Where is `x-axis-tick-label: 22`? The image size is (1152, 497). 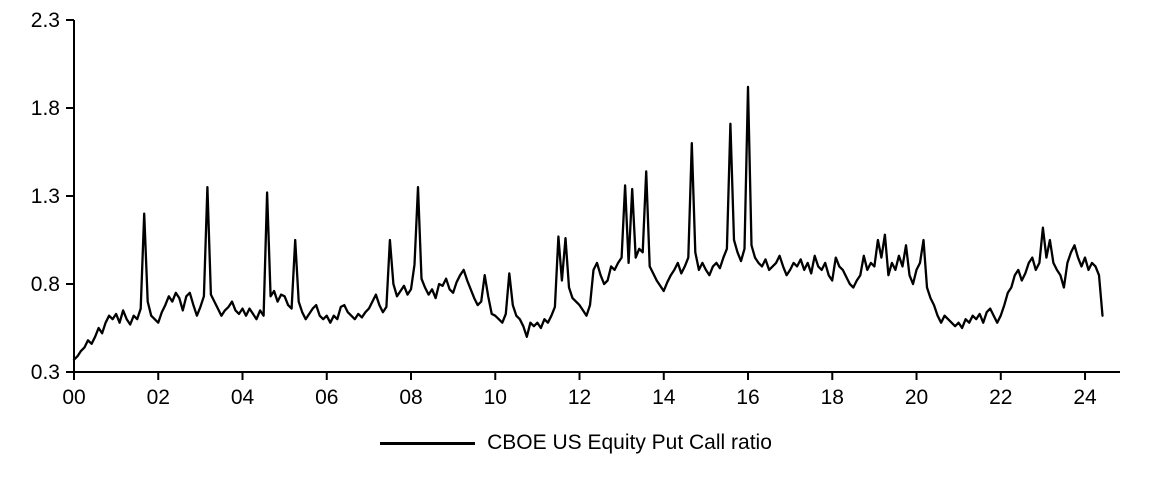
x-axis-tick-label: 22 is located at coordinates (1000, 397).